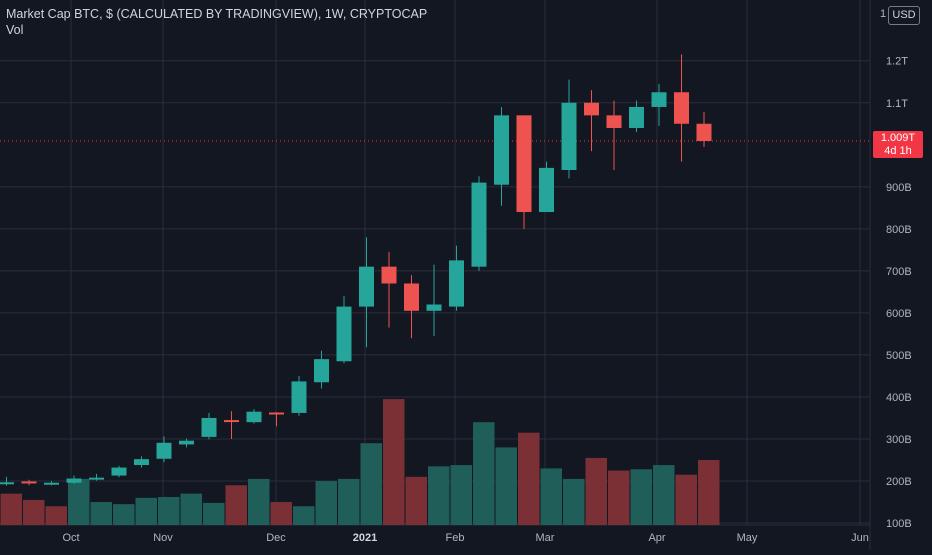 The image size is (932, 555). What do you see at coordinates (455, 538) in the screenshot?
I see `x-tick-label: Feb` at bounding box center [455, 538].